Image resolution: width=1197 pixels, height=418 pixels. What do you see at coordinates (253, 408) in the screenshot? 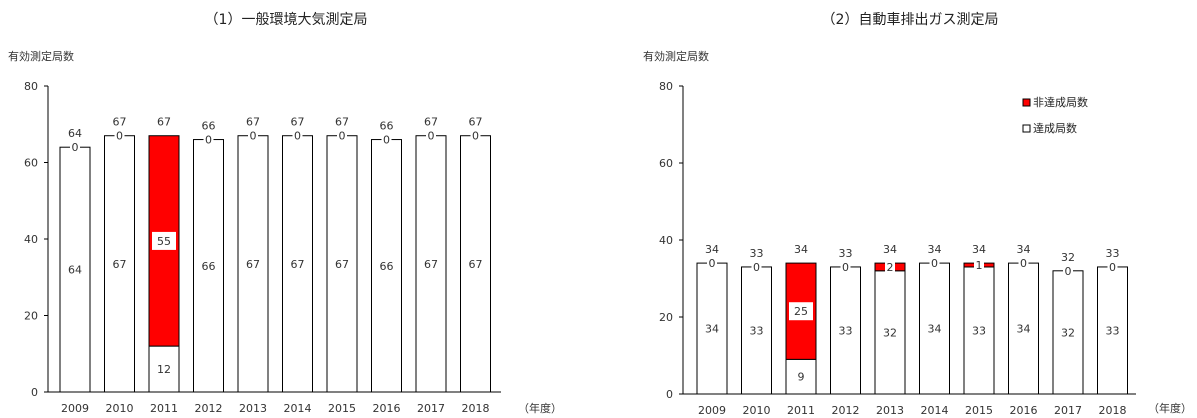
I see `chart1-x-tick-label: 2013` at bounding box center [253, 408].